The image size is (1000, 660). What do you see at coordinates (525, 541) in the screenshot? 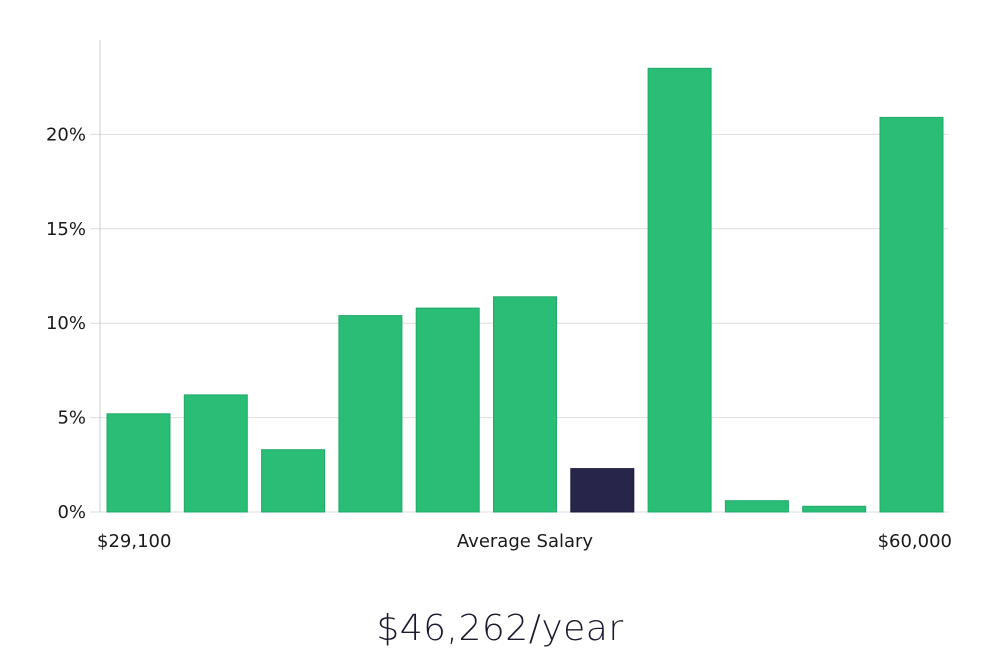
I see `x-center-label: Average Salary` at bounding box center [525, 541].